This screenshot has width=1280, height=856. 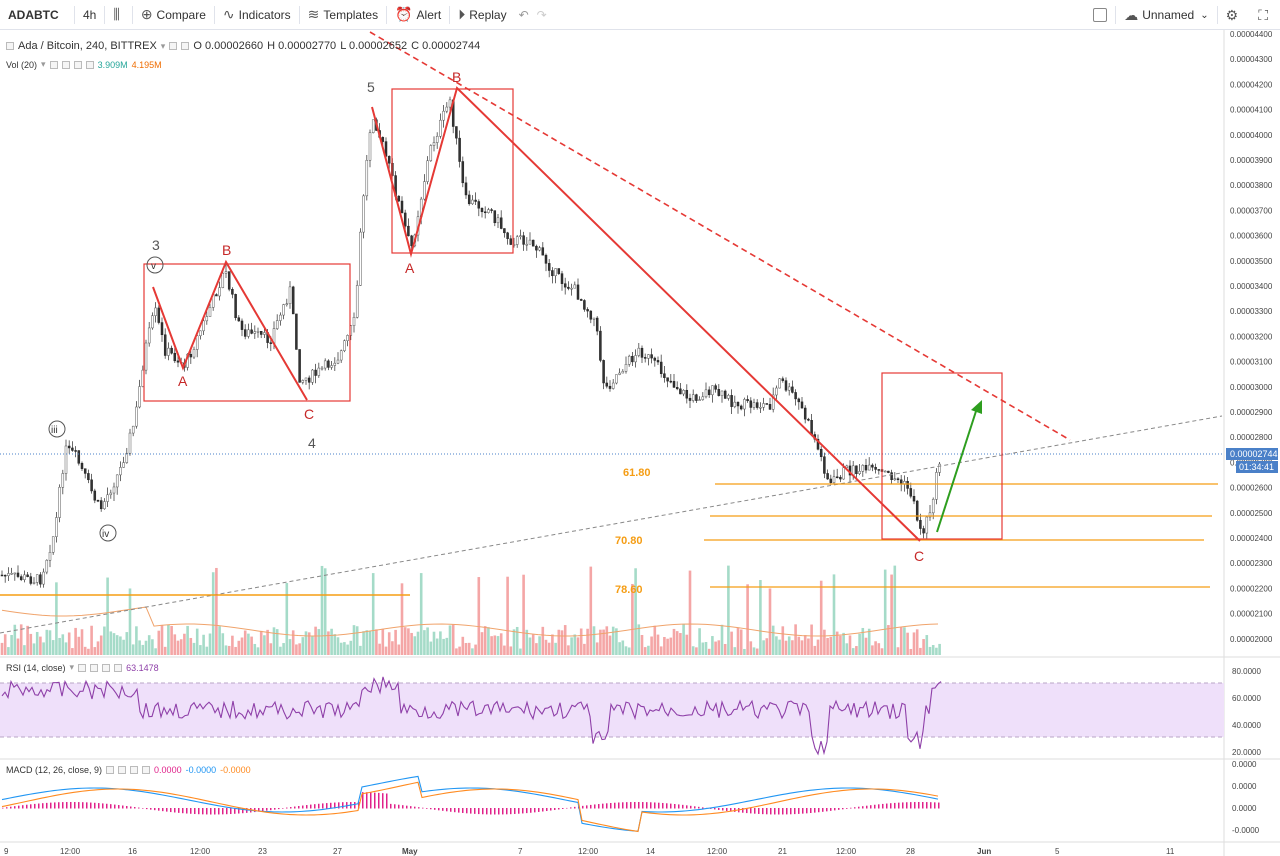 What do you see at coordinates (846, 851) in the screenshot?
I see `time-tick-label: 12:00` at bounding box center [846, 851].